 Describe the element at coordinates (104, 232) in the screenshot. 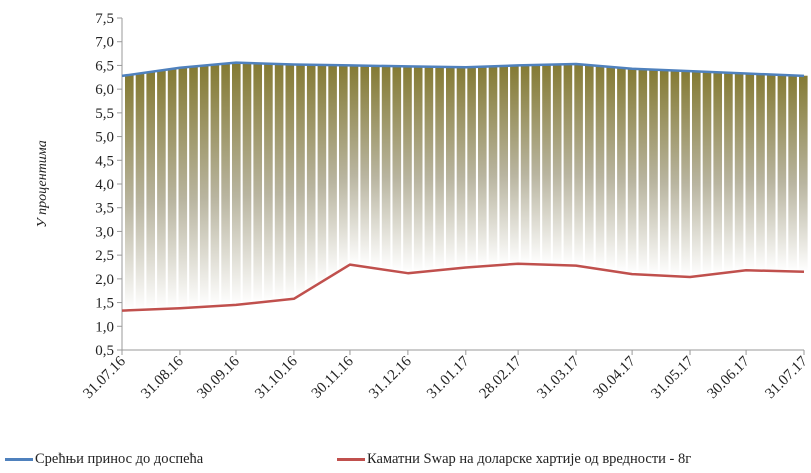

I see `y-tick-label: 3,0` at that location.